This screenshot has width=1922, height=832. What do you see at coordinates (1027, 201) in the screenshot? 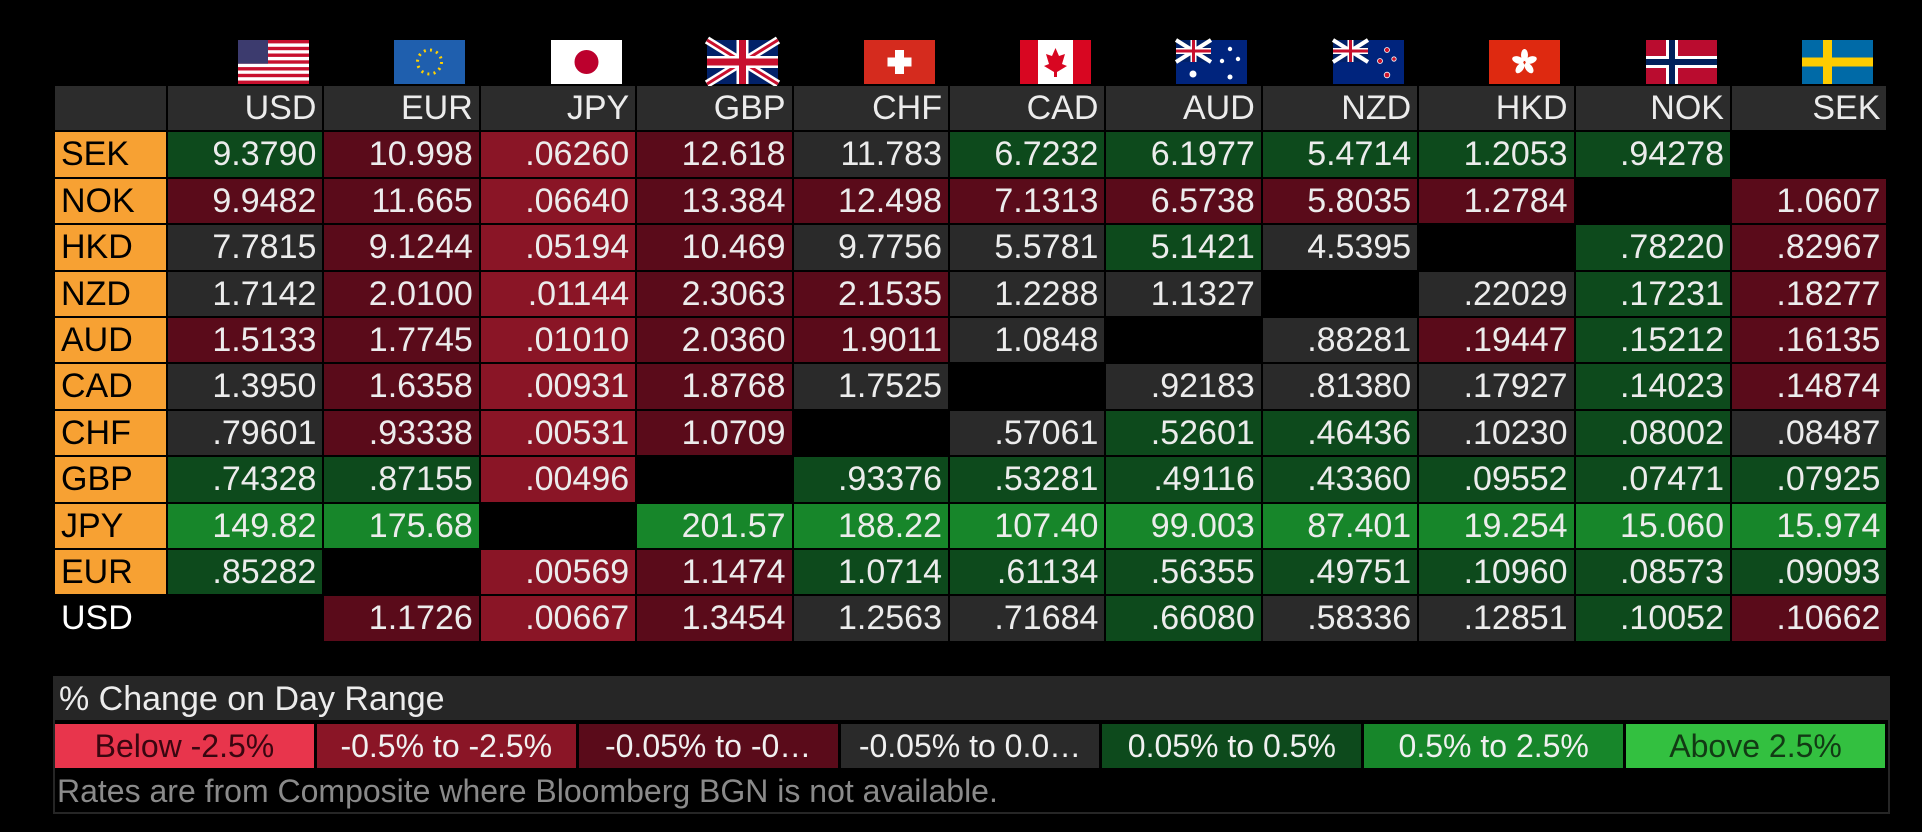
I see `rate-cell: 7.1313` at bounding box center [1027, 201].